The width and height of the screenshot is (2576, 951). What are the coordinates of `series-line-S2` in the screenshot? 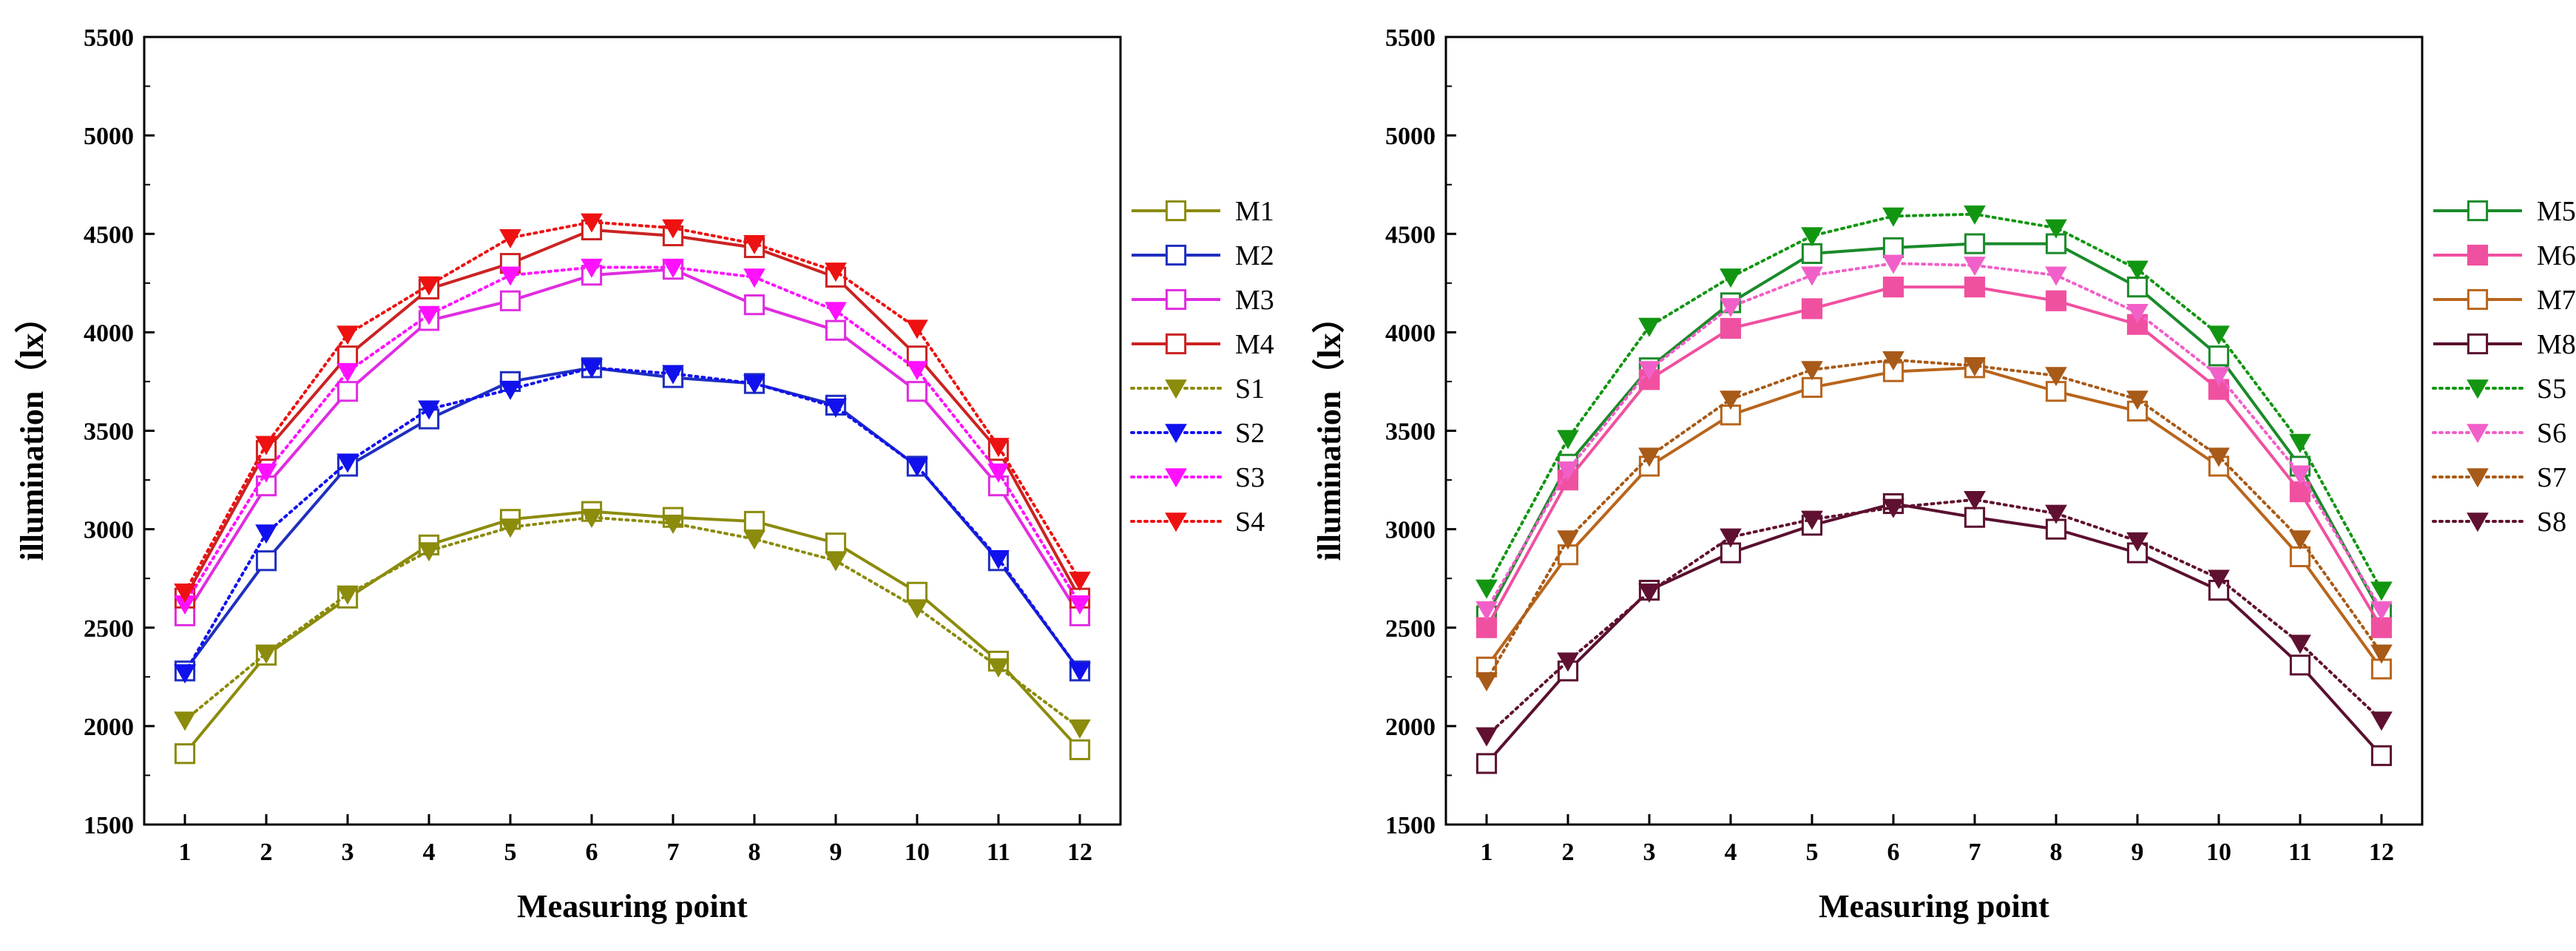 It's located at (632, 520).